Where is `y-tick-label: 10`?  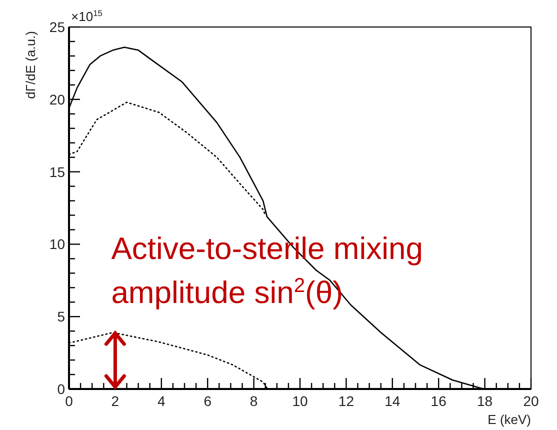
y-tick-label: 10 is located at coordinates (57, 244).